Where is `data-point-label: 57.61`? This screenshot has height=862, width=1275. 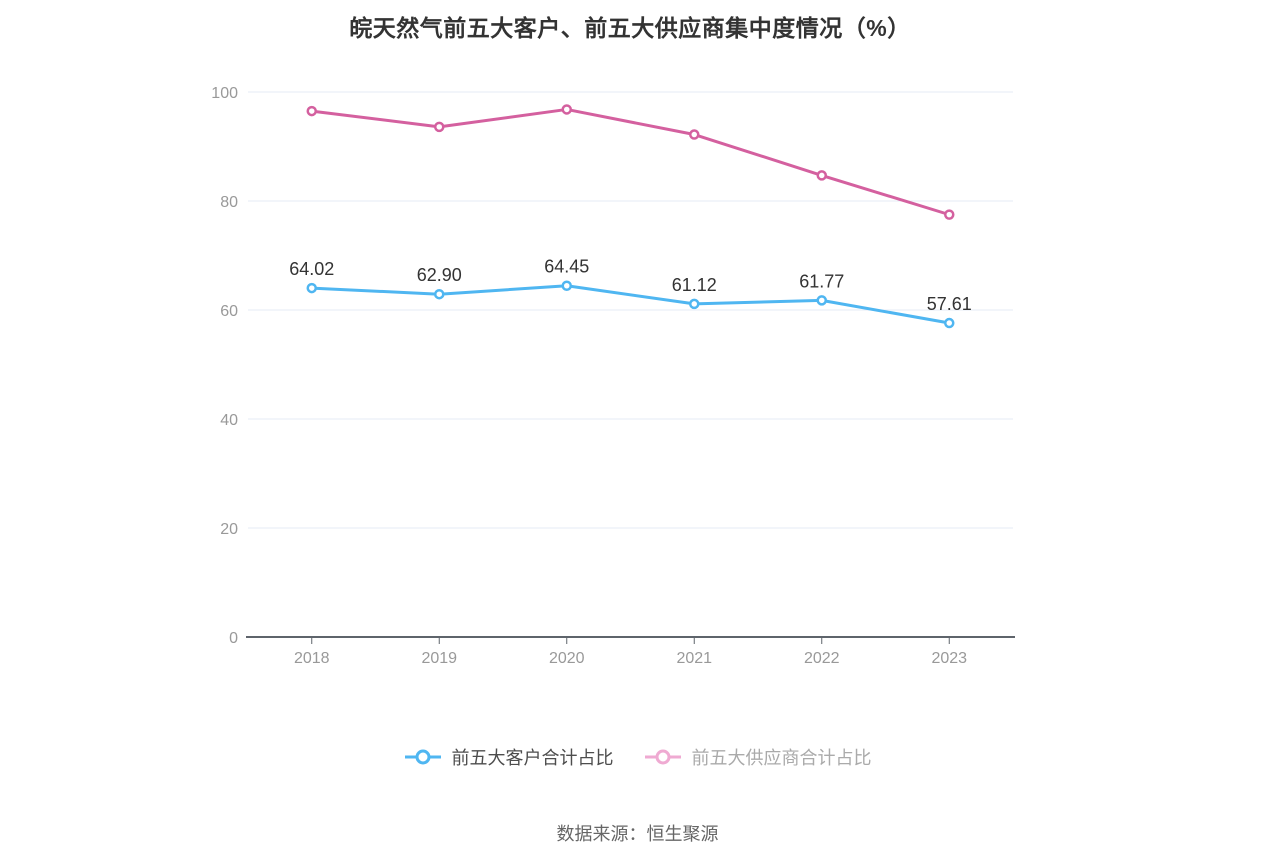 data-point-label: 57.61 is located at coordinates (949, 304).